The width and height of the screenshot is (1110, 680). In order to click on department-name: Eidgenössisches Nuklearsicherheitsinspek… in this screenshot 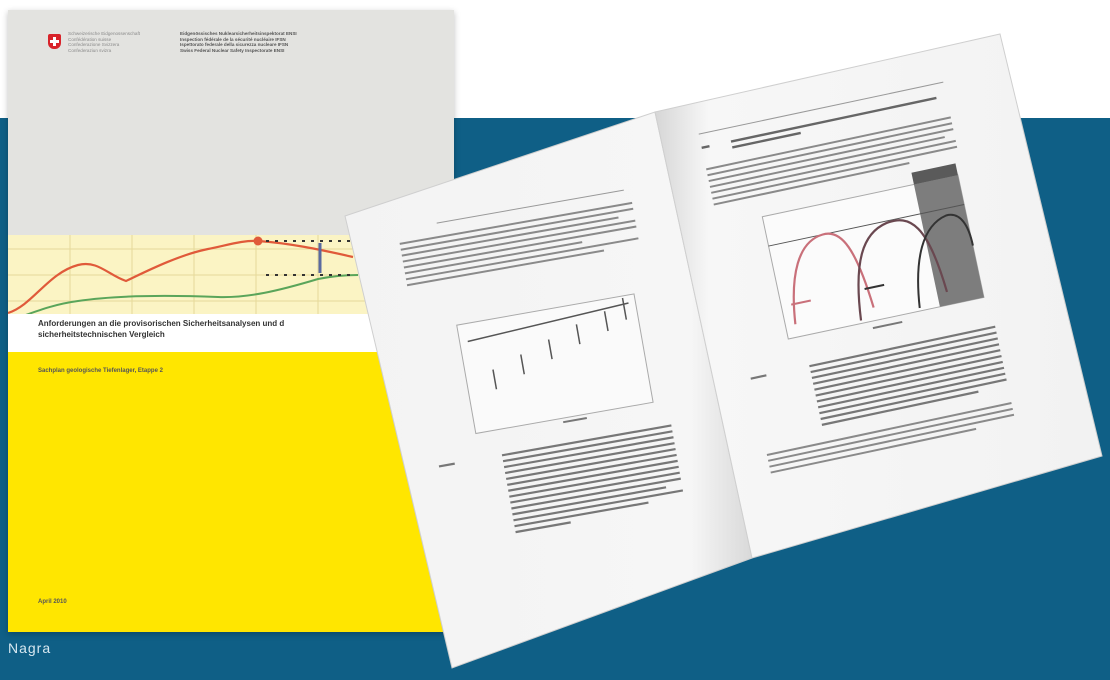, I will do `click(265, 42)`.